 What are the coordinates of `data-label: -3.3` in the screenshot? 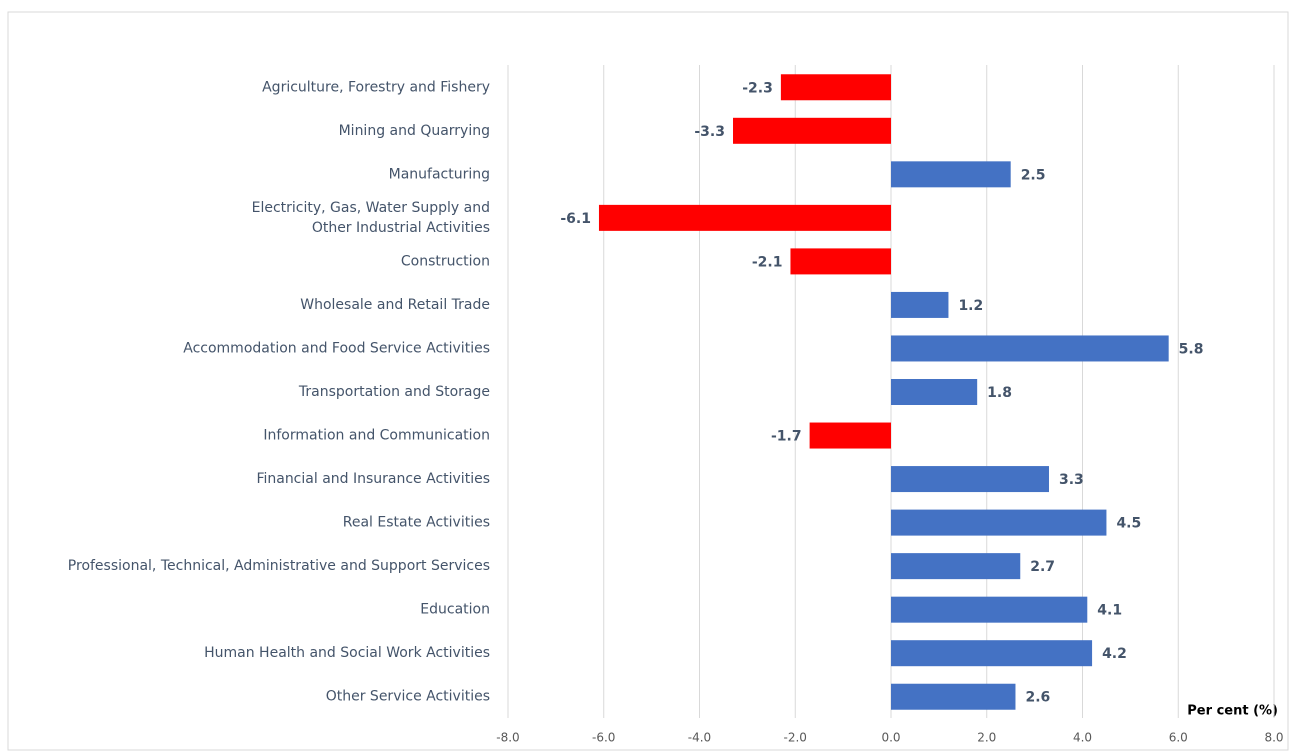 It's located at (709, 132).